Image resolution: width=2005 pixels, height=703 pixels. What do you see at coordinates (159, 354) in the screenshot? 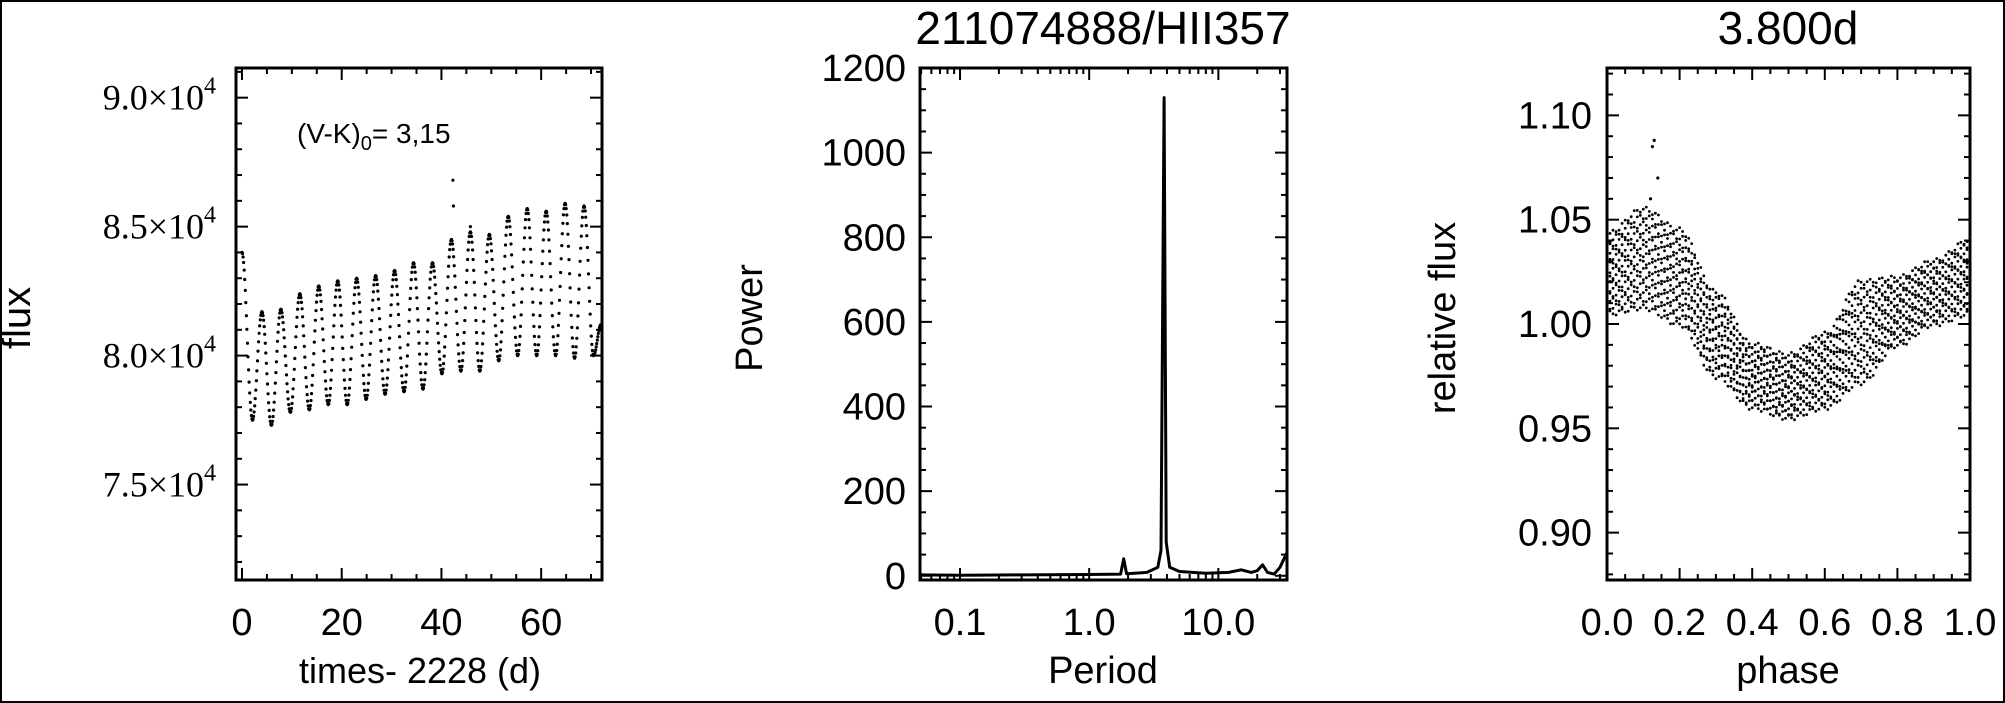
I see `y-tick-label: 8.0×10⁴` at bounding box center [159, 354].